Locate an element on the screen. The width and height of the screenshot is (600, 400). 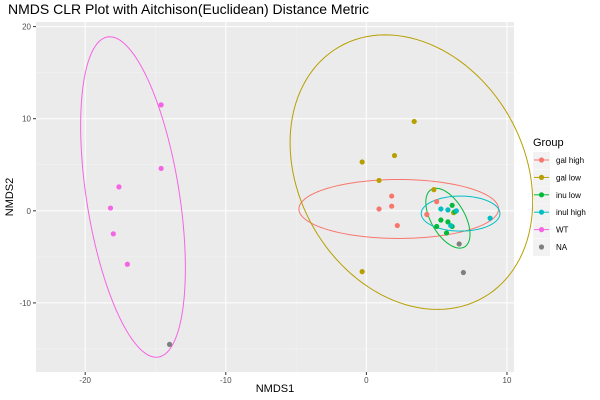
y-tick-label: -10 is located at coordinates (25, 303).